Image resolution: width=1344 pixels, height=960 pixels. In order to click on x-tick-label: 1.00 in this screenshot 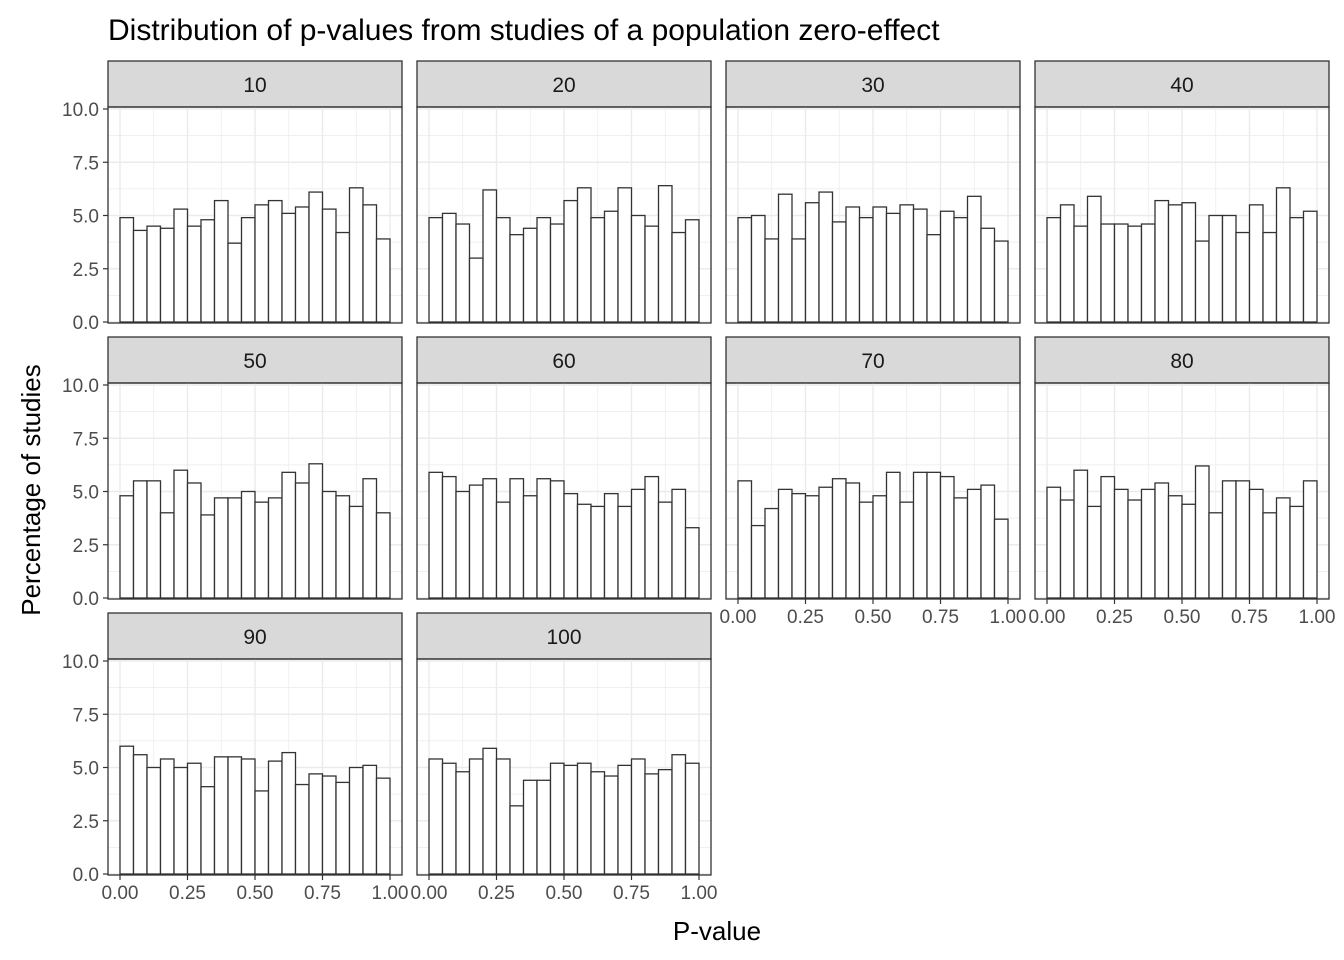, I will do `click(1008, 617)`.